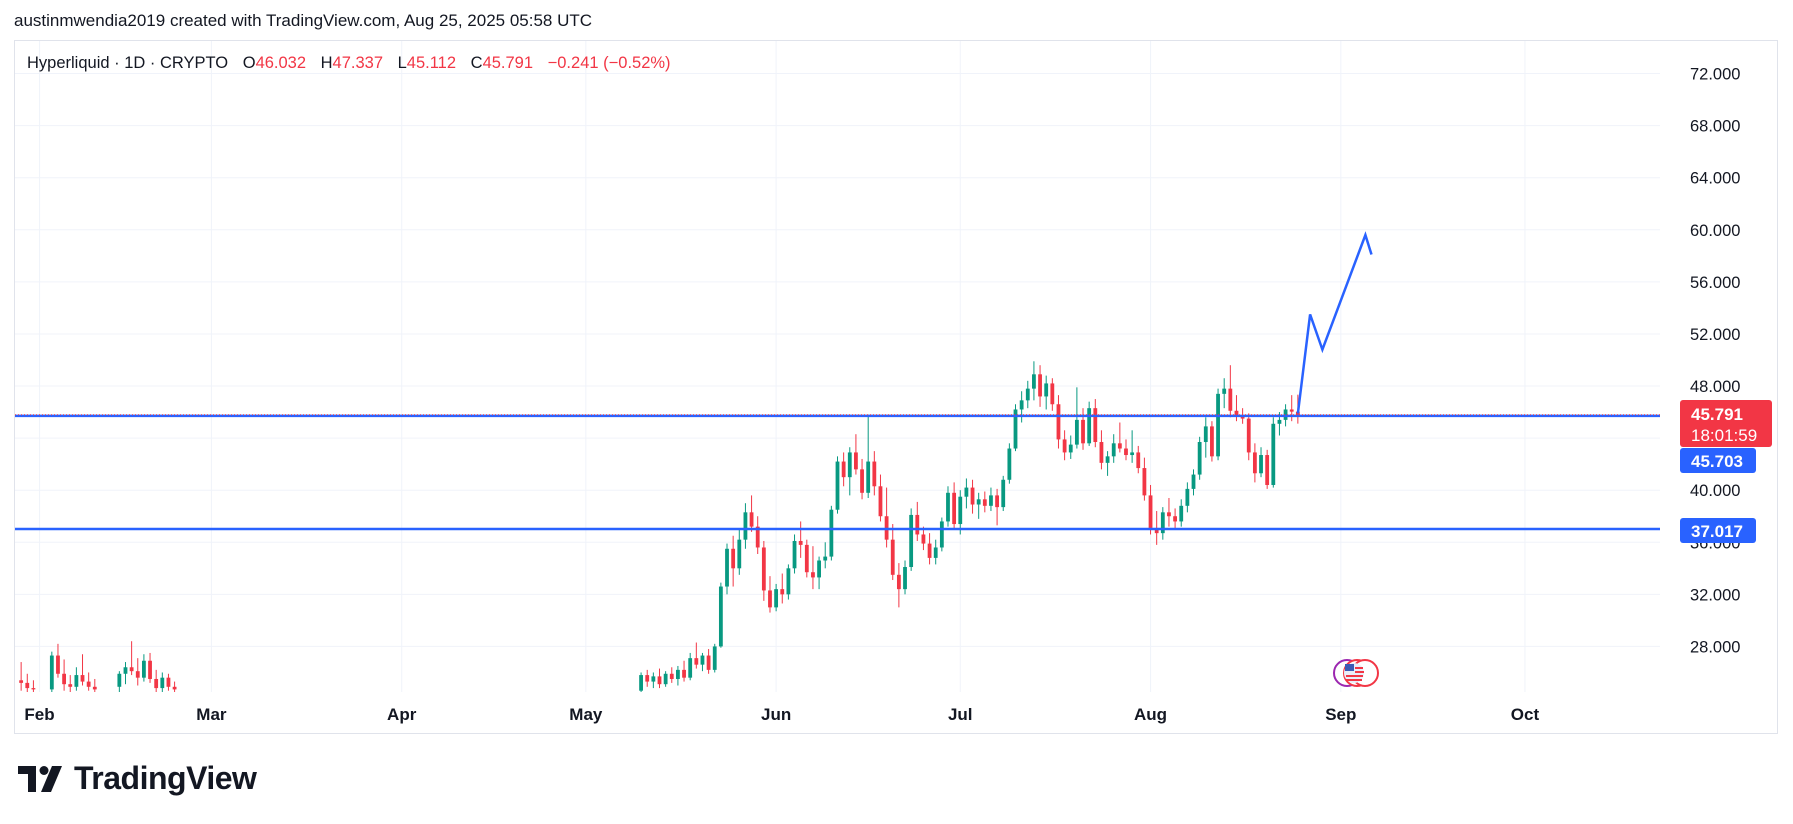 This screenshot has width=1793, height=824. What do you see at coordinates (837, 472) in the screenshot?
I see `horizontal-lines` at bounding box center [837, 472].